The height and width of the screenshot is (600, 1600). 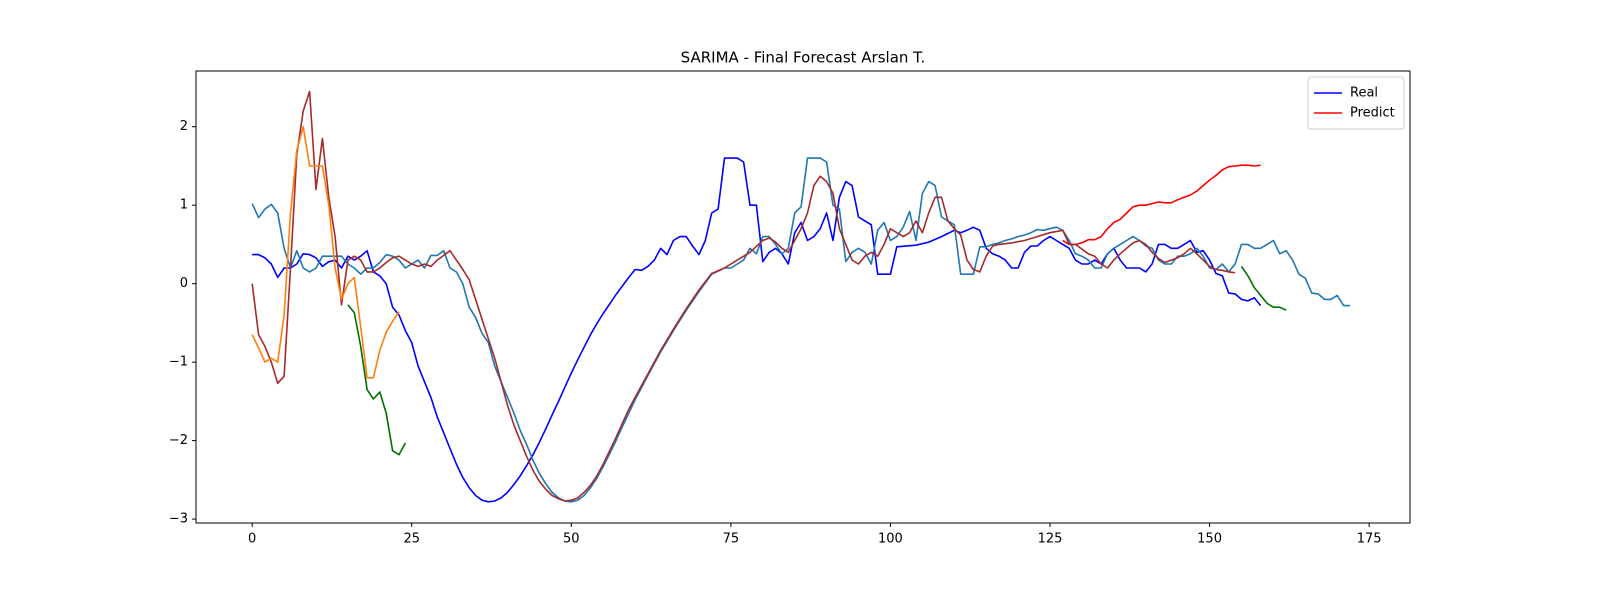 What do you see at coordinates (1372, 113) in the screenshot?
I see `legend-label: Predict` at bounding box center [1372, 113].